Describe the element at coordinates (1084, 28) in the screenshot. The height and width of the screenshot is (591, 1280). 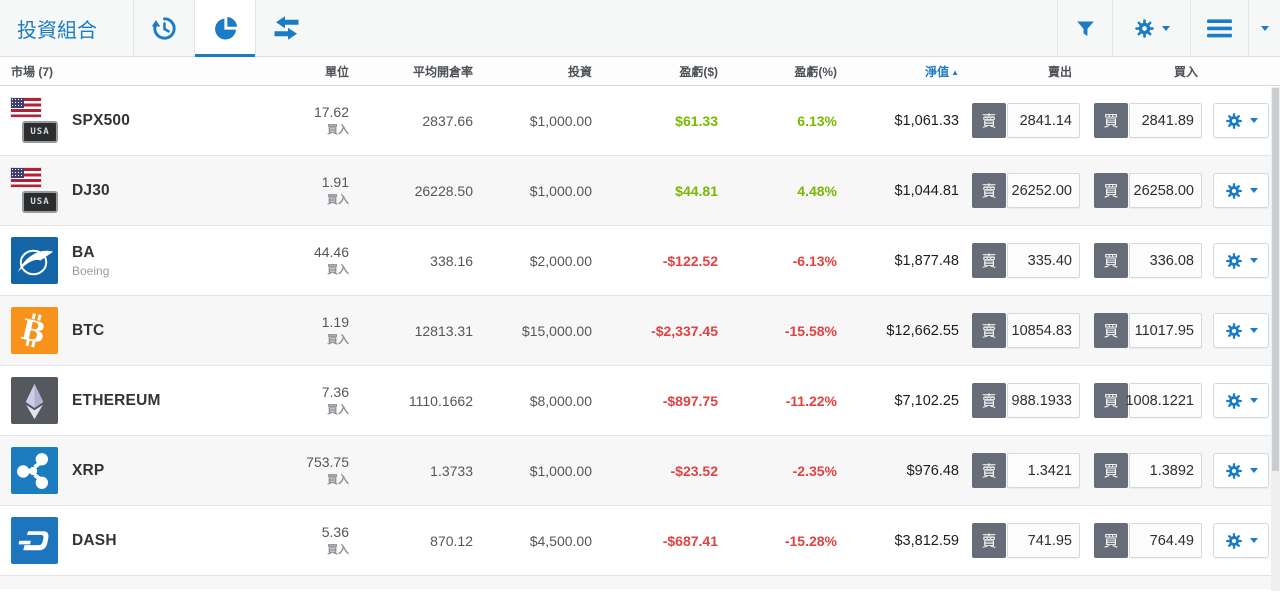
I see `filter-button` at that location.